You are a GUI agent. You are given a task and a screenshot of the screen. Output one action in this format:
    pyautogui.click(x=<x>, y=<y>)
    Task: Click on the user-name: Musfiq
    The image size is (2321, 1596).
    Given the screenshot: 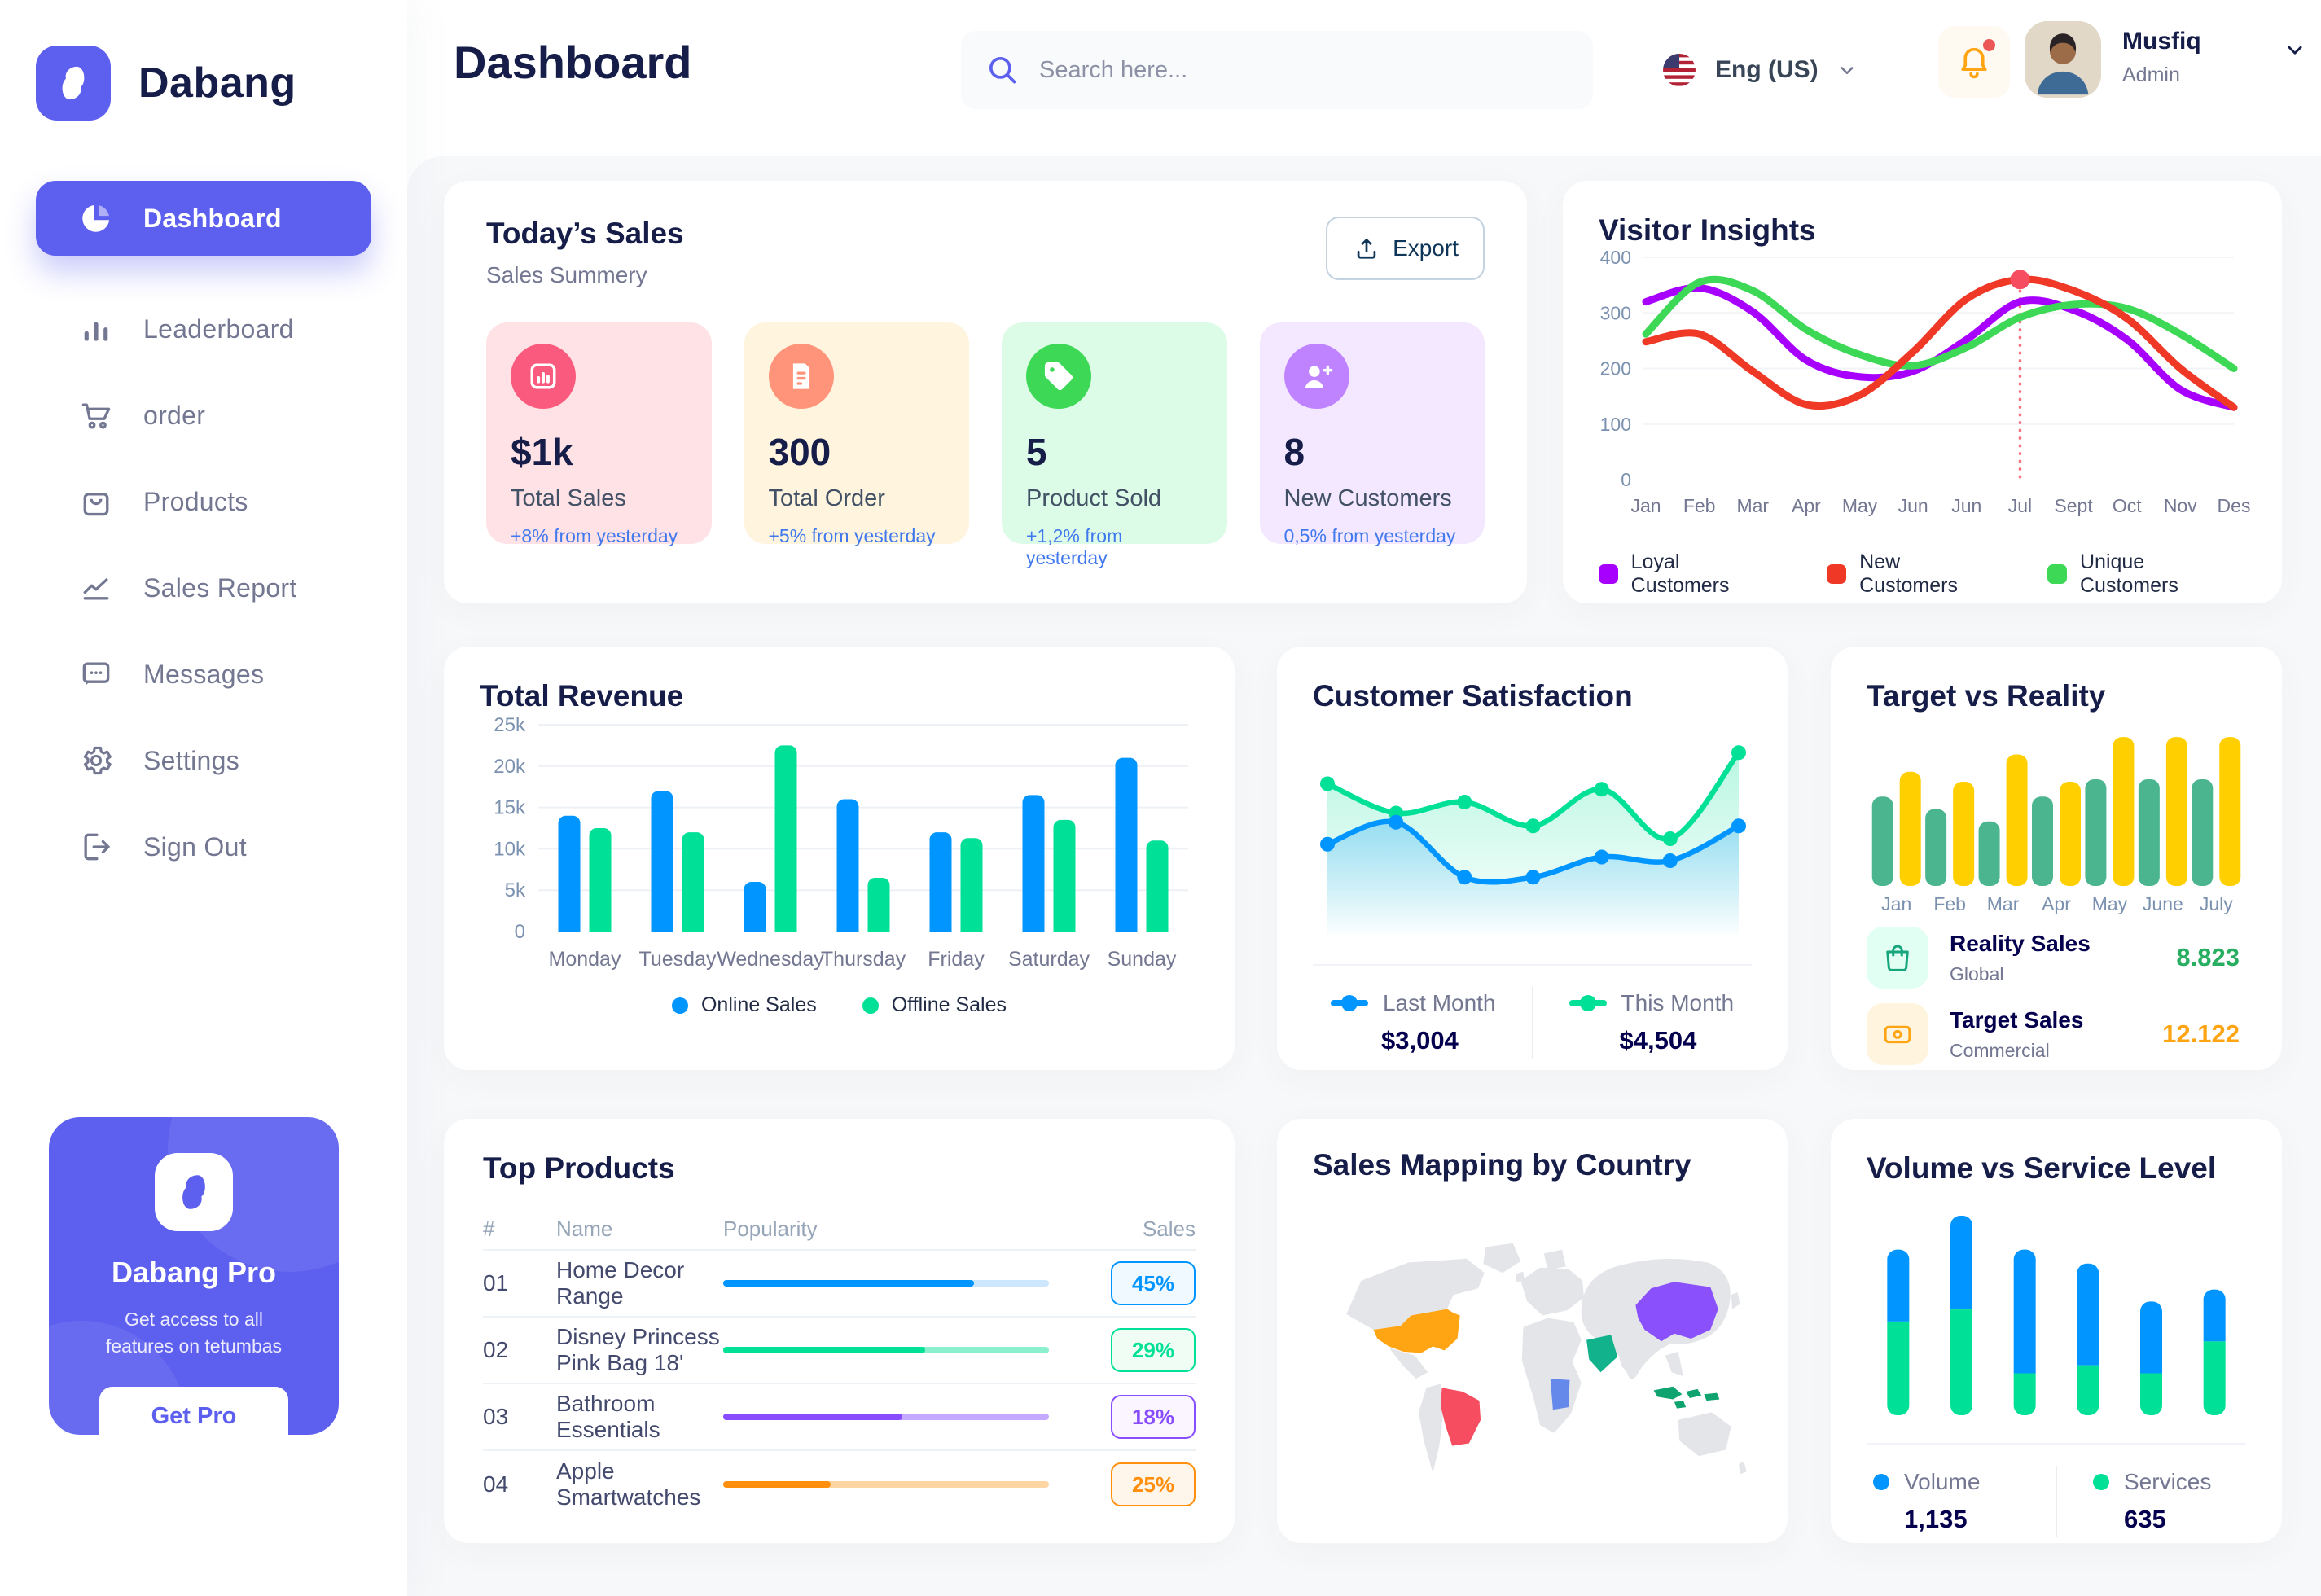 What is the action you would take?
    pyautogui.click(x=2161, y=41)
    